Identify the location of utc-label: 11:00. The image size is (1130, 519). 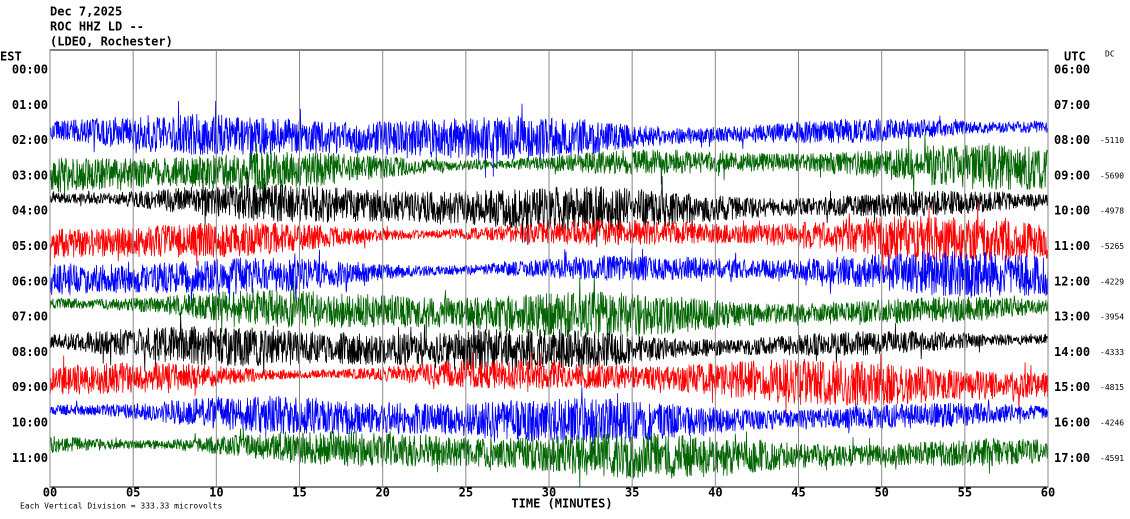
(1072, 246).